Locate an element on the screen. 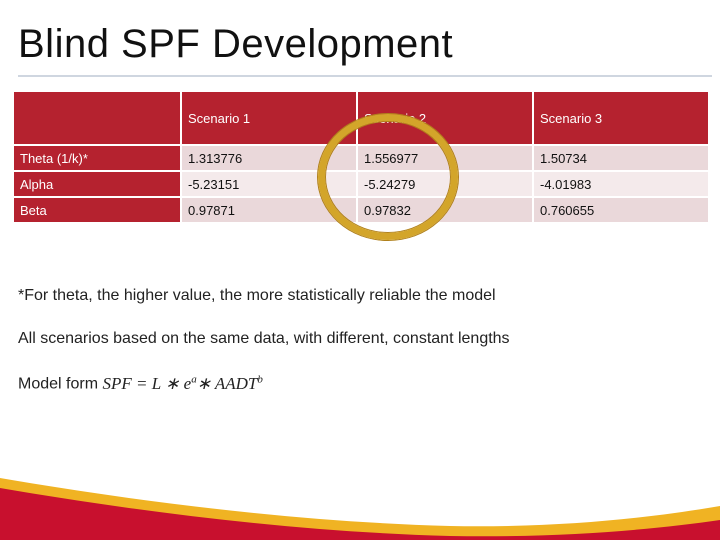  table-cell: 1.313776 is located at coordinates (269, 158).